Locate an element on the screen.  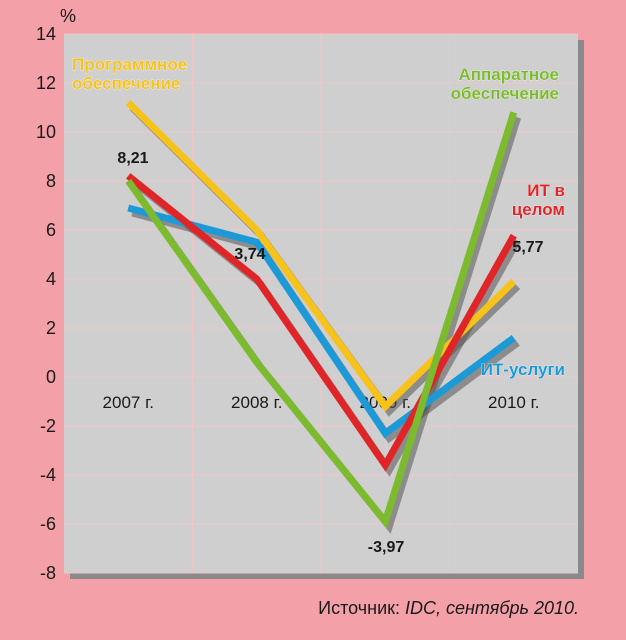
y-tick-label: 10 is located at coordinates (46, 132).